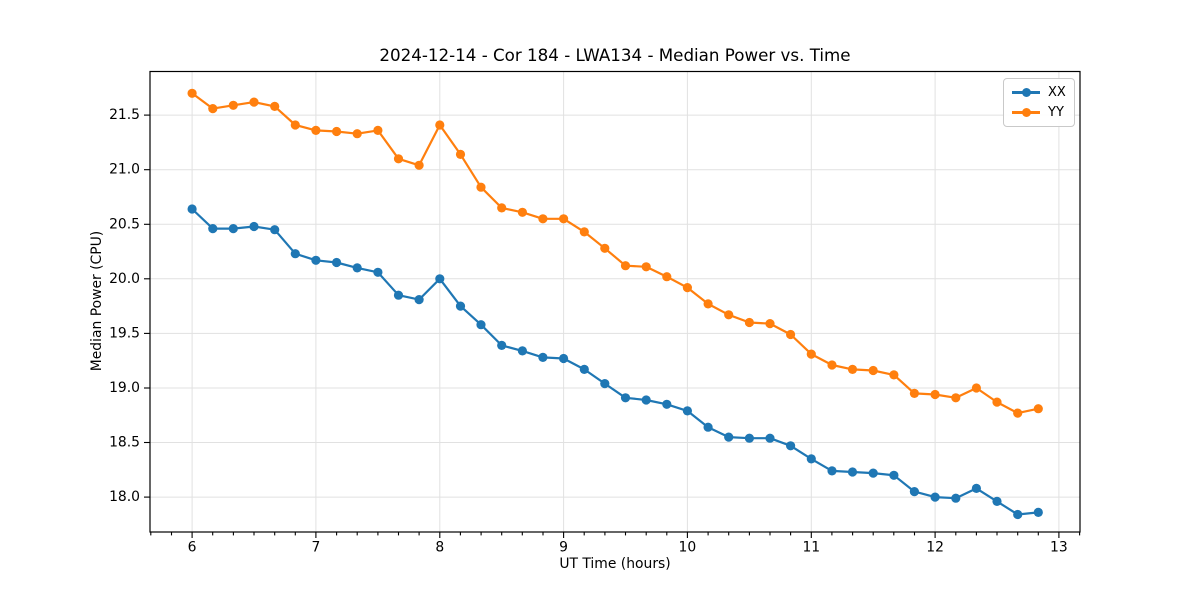  What do you see at coordinates (97, 301) in the screenshot?
I see `y-axis-label: Median Power (CPU)` at bounding box center [97, 301].